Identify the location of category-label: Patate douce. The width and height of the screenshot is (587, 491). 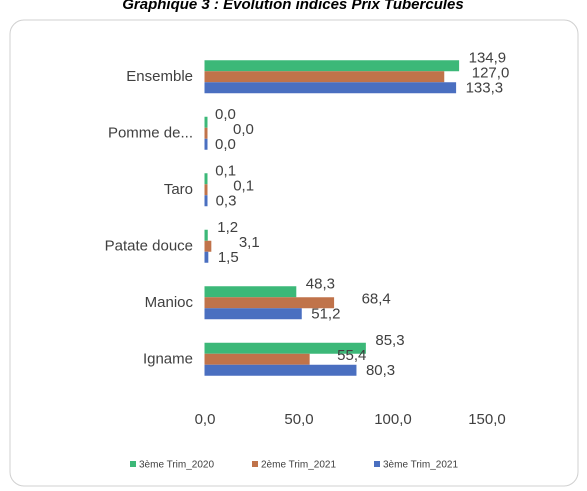
(149, 246).